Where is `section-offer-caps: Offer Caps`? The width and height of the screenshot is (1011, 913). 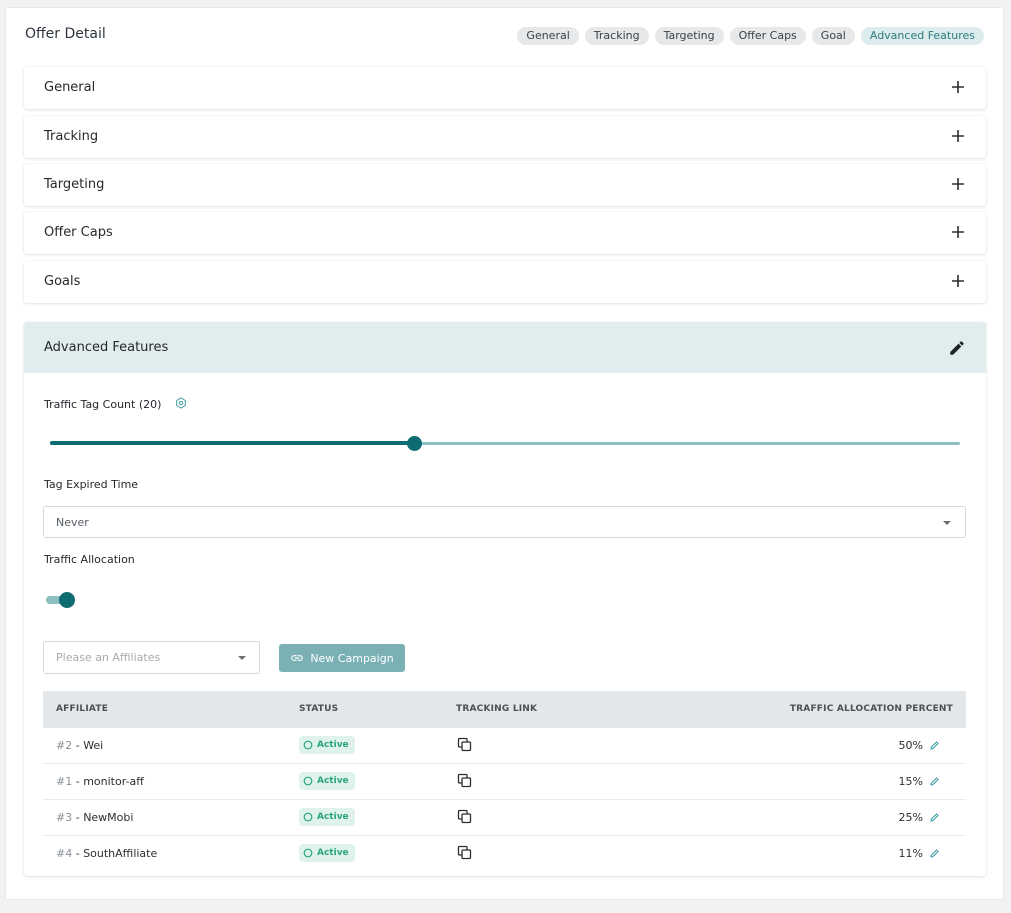
section-offer-caps: Offer Caps is located at coordinates (505, 233).